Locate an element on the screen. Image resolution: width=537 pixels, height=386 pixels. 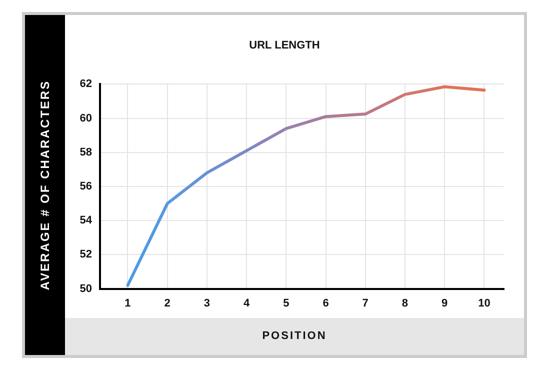
x-tick-label: 4 is located at coordinates (246, 303).